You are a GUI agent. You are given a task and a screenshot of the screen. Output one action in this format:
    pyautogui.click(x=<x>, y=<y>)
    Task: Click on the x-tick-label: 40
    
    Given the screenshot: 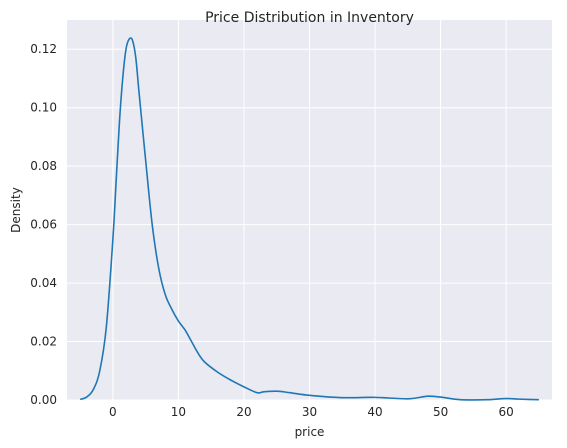 What is the action you would take?
    pyautogui.click(x=374, y=412)
    